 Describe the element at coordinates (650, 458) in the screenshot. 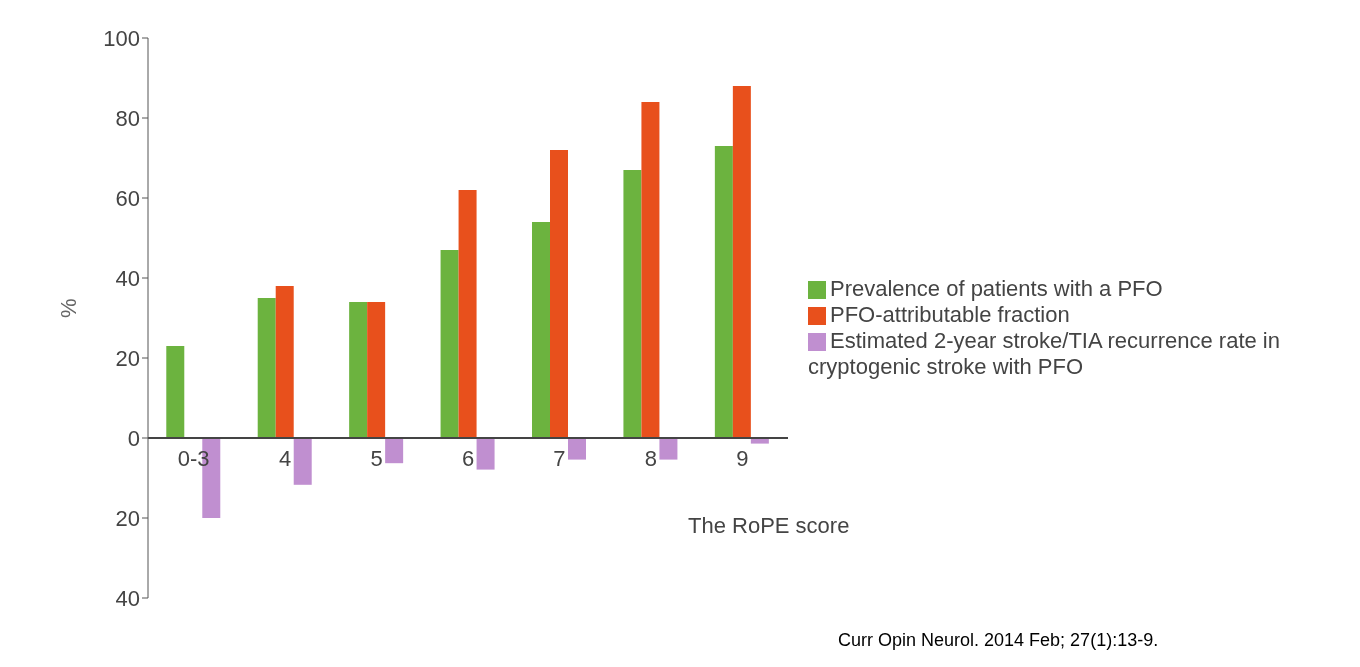

I see `x-tick-label: 8` at that location.